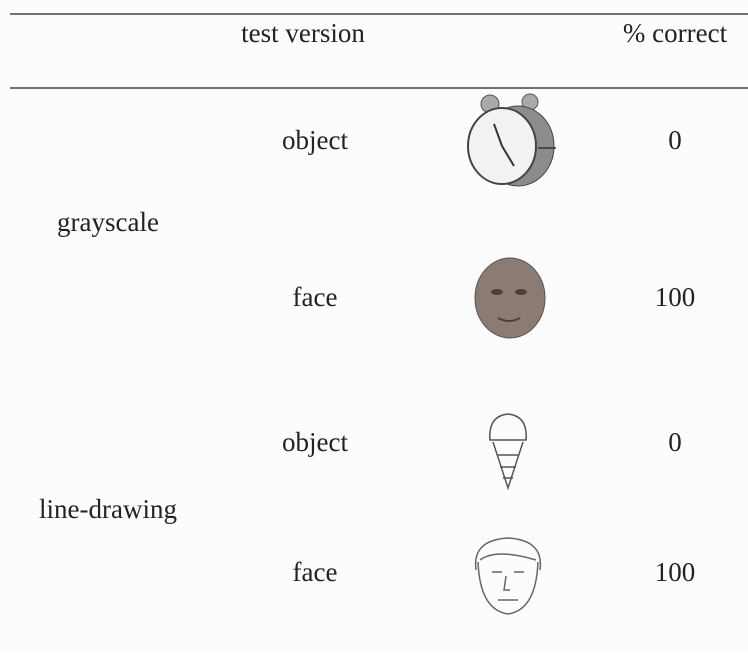  I want to click on face-photo-icon, so click(510, 298).